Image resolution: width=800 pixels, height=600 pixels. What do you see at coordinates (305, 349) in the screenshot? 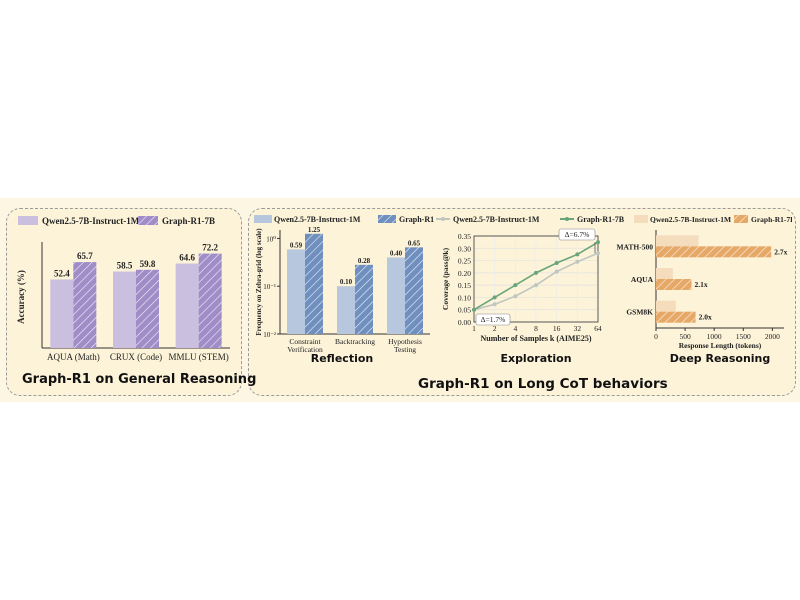
I see `x-tick-label: Verification` at bounding box center [305, 349].